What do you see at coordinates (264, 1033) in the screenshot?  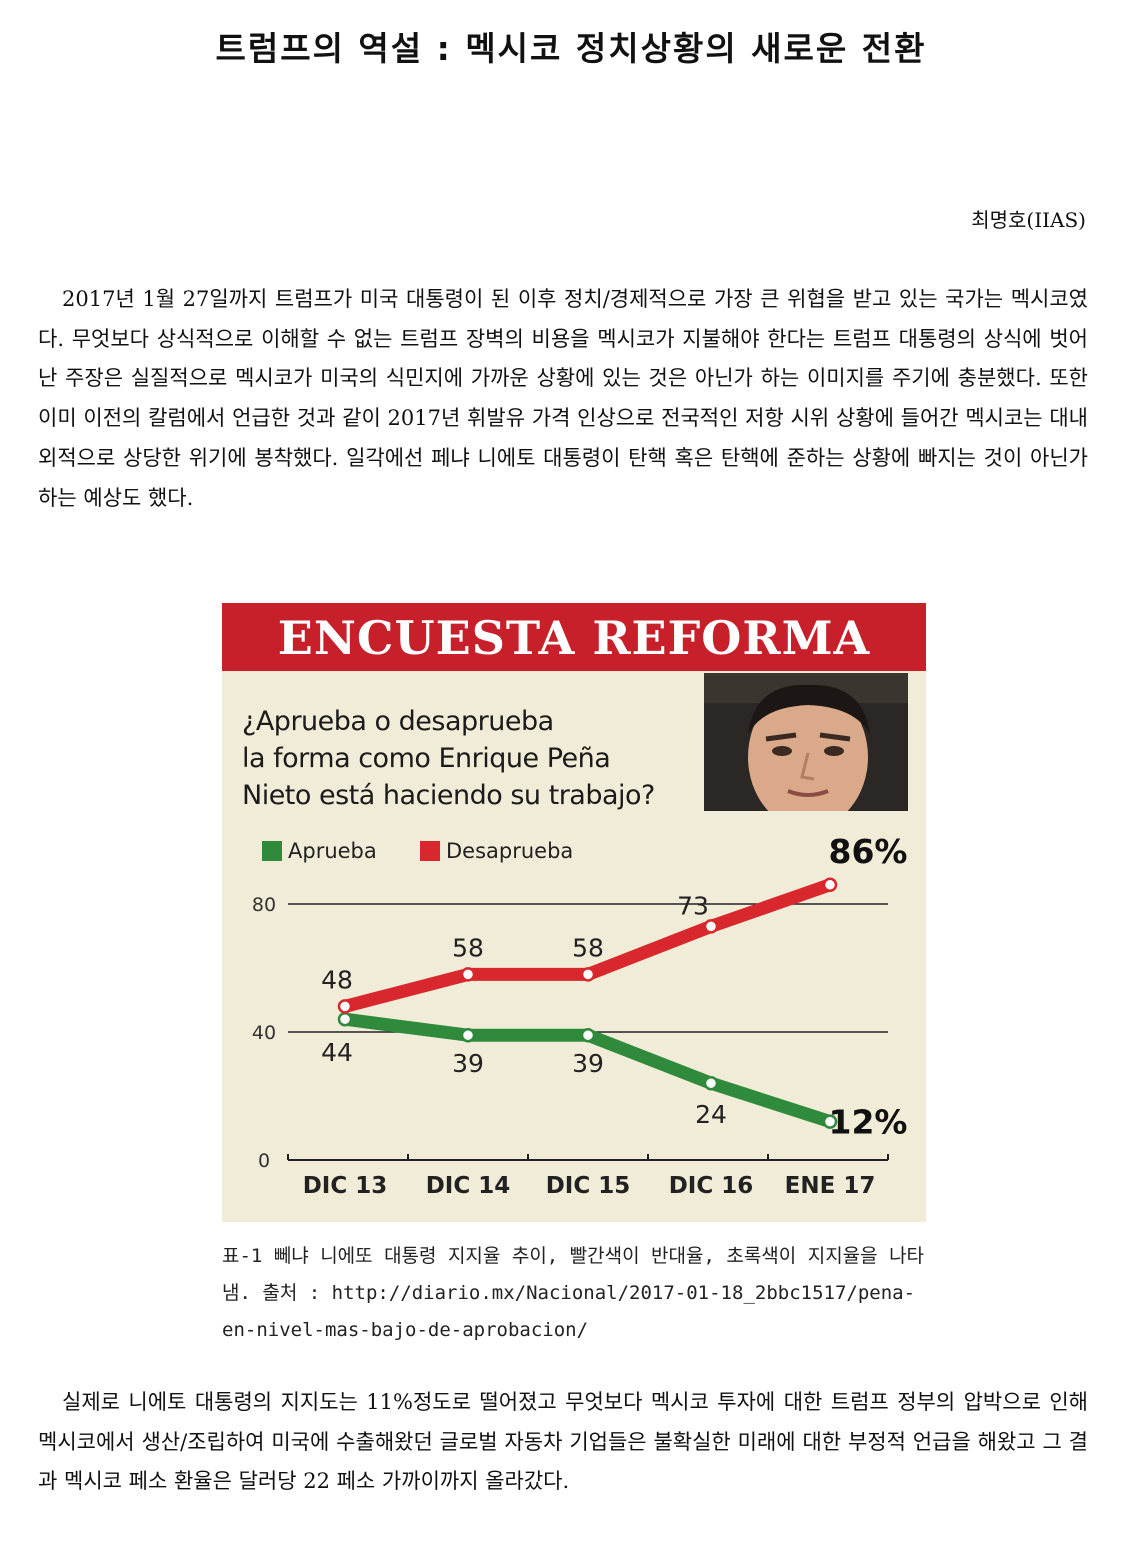 I see `y-tick-label: 40` at bounding box center [264, 1033].